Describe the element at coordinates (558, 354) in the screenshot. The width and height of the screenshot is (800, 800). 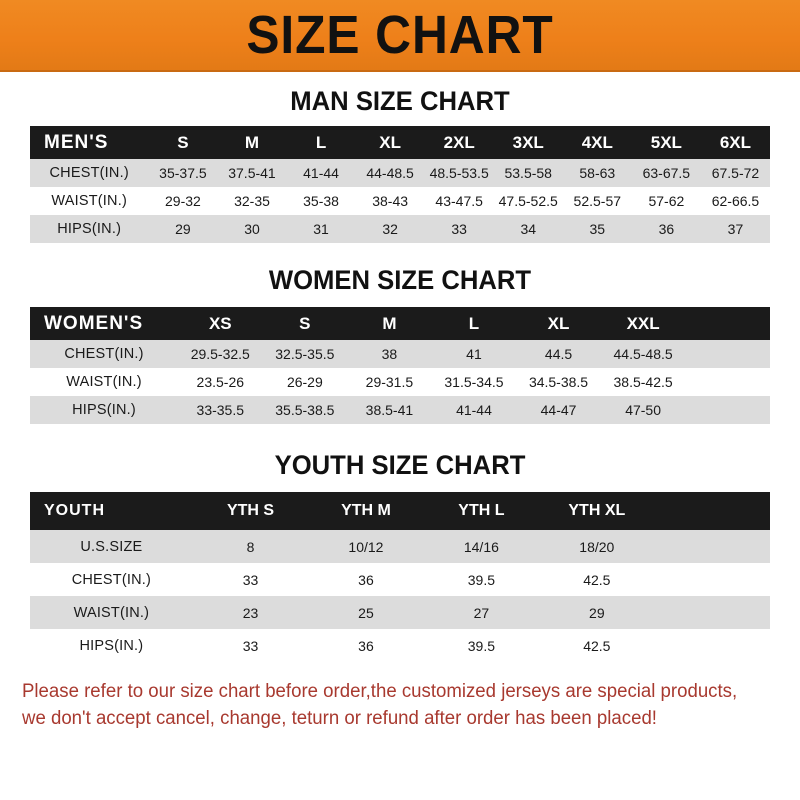
I see `women-cell: 44.5` at that location.